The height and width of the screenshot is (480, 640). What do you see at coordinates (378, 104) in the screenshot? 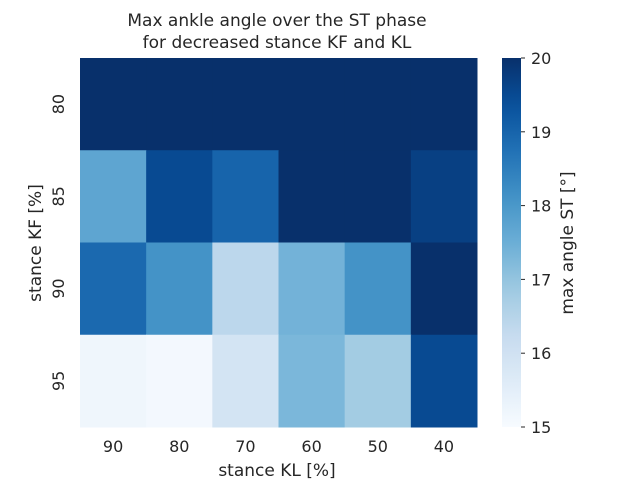
I see `heatmap-cell-kf80-kl50` at bounding box center [378, 104].